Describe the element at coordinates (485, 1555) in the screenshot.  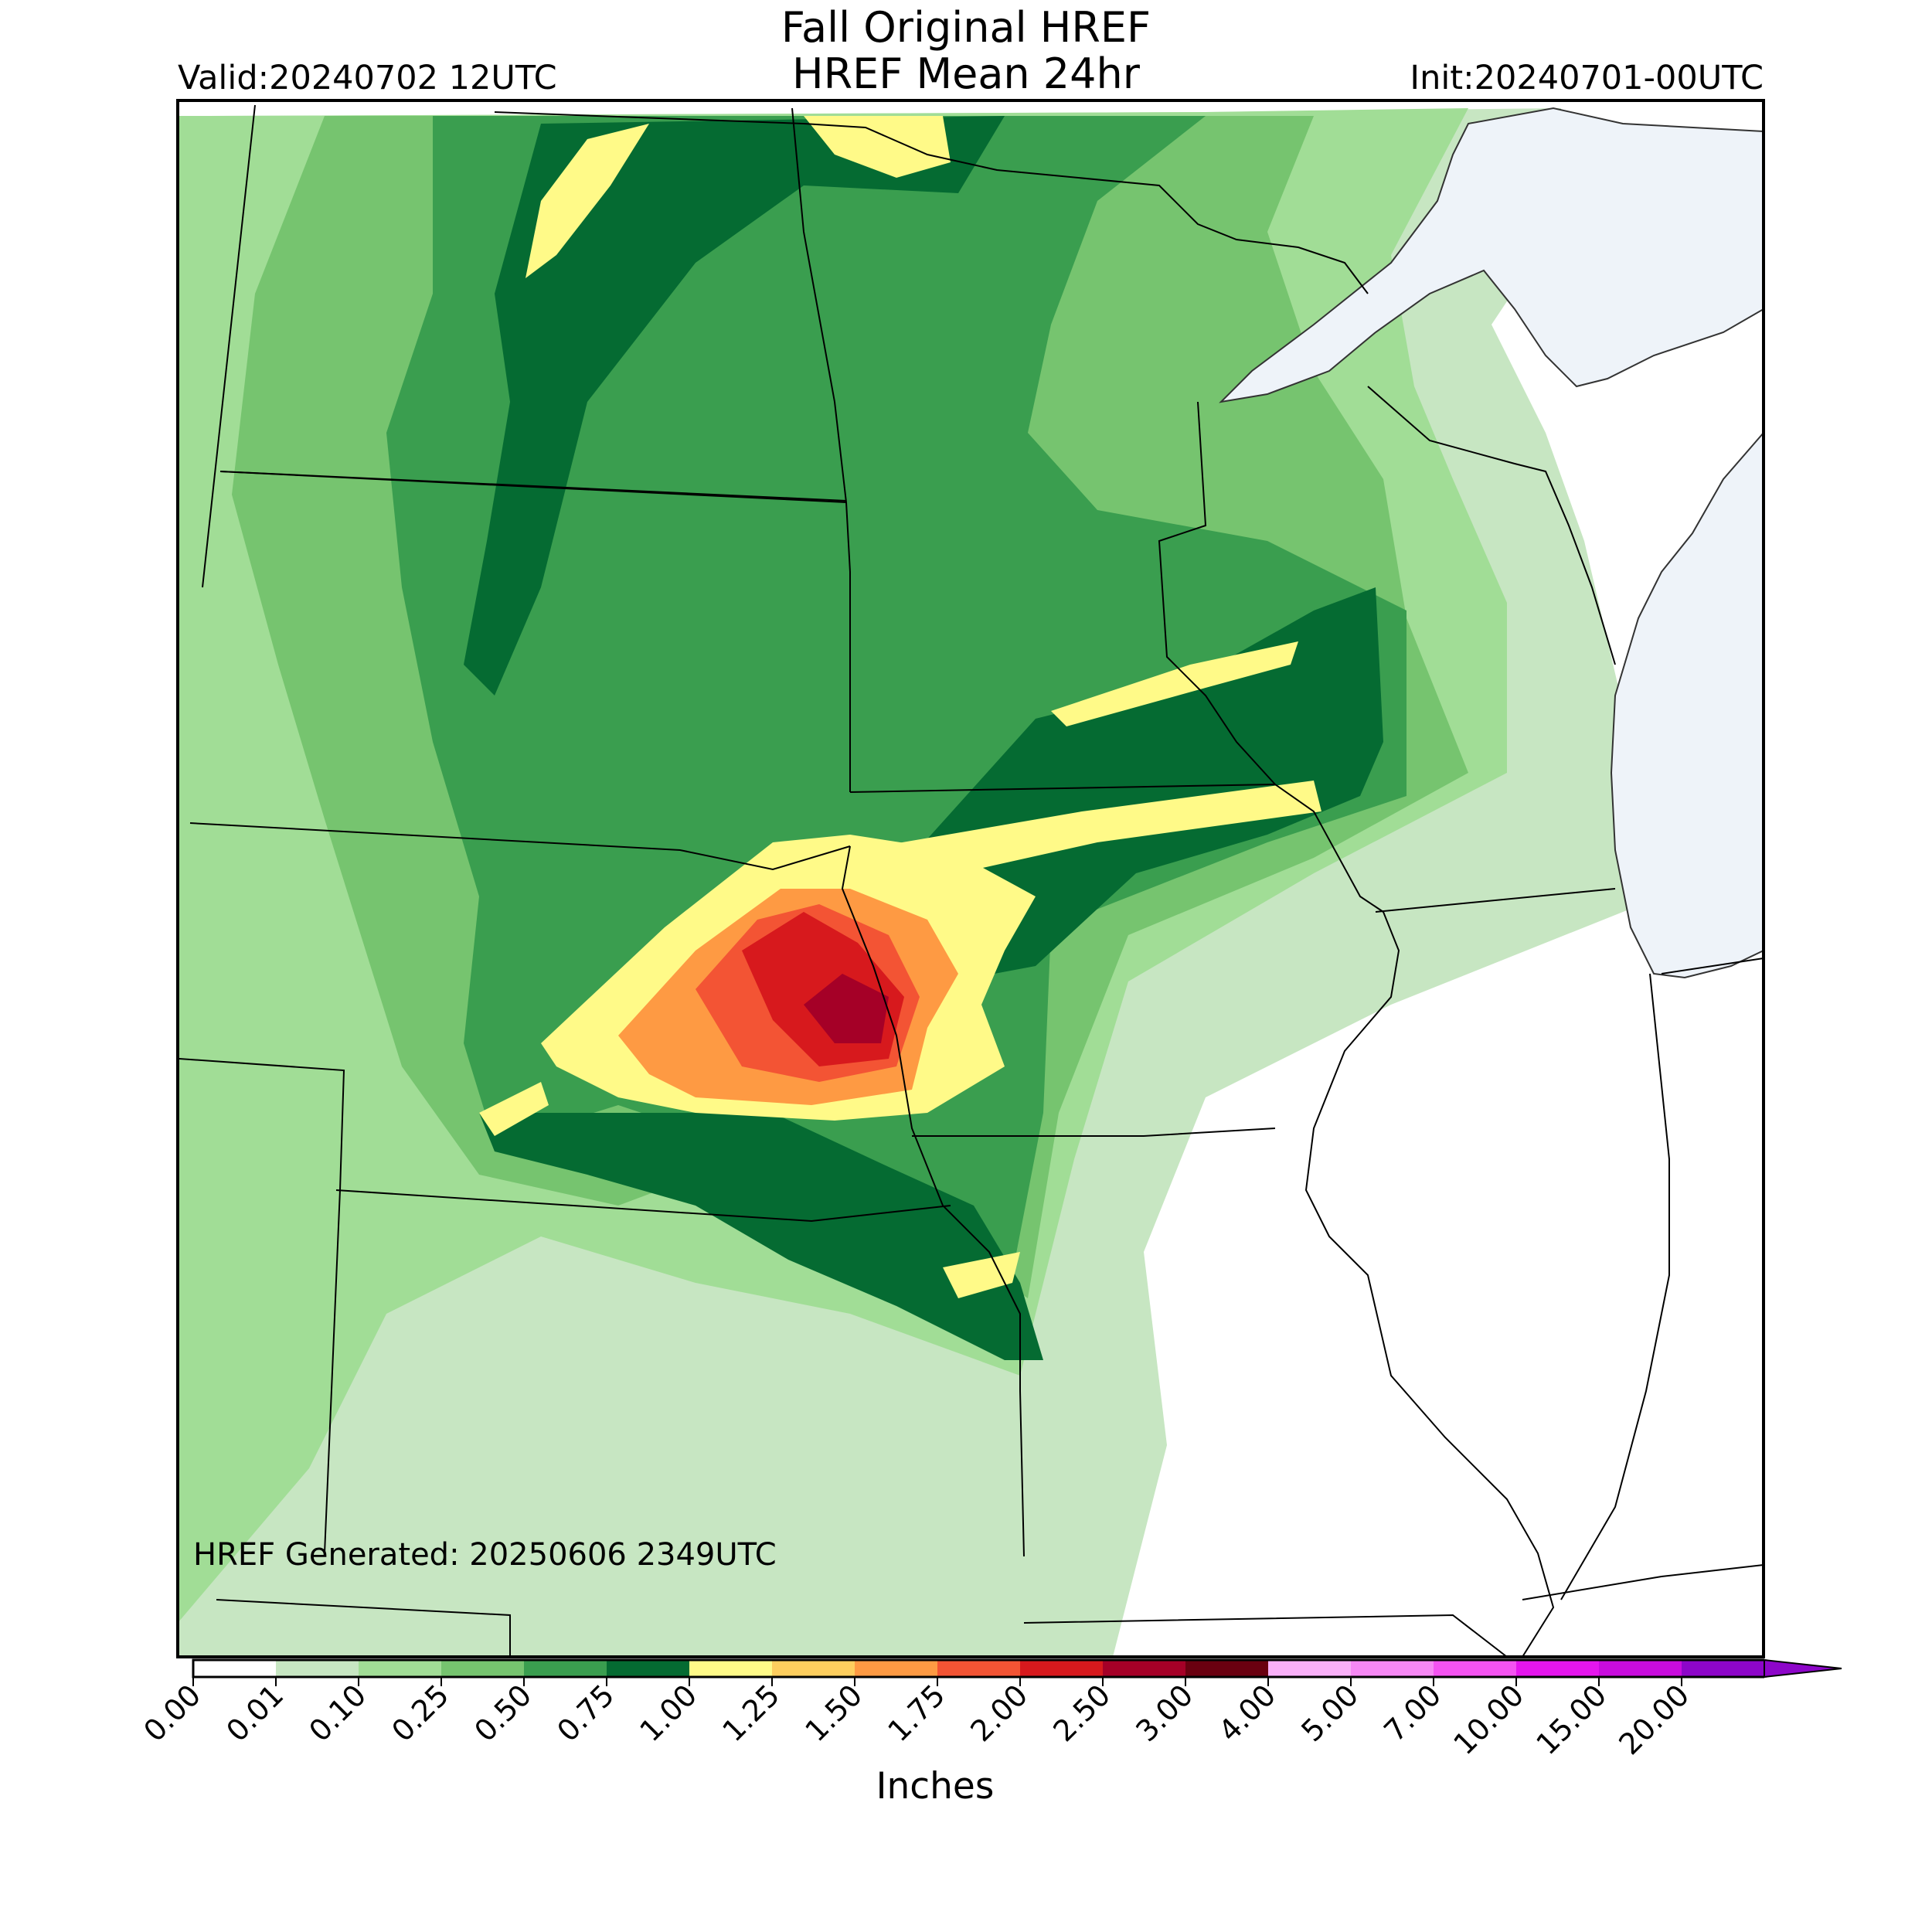
I see `generated-note: HREF Generated: 20250606 2349UTC` at that location.